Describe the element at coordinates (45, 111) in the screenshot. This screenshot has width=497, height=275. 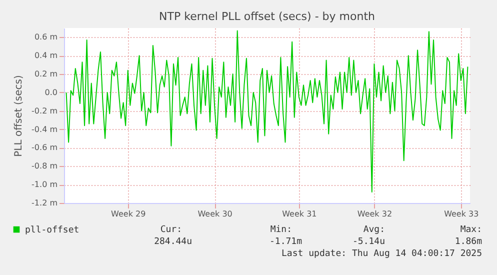
I see `y-tick-label: -0.2 m` at that location.